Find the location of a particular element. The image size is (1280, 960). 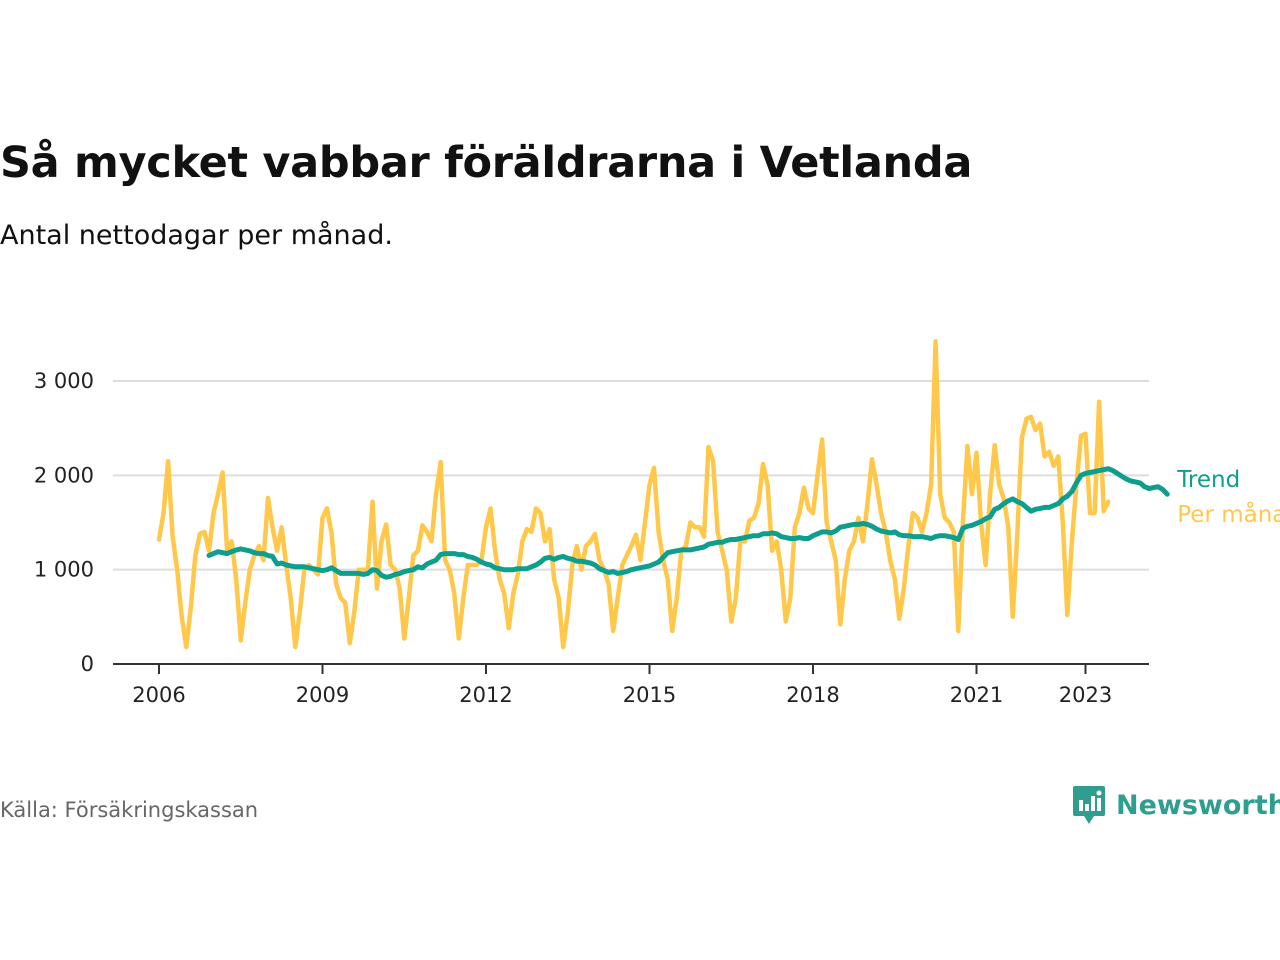

y-tick-label: 3 000 is located at coordinates (64, 381).